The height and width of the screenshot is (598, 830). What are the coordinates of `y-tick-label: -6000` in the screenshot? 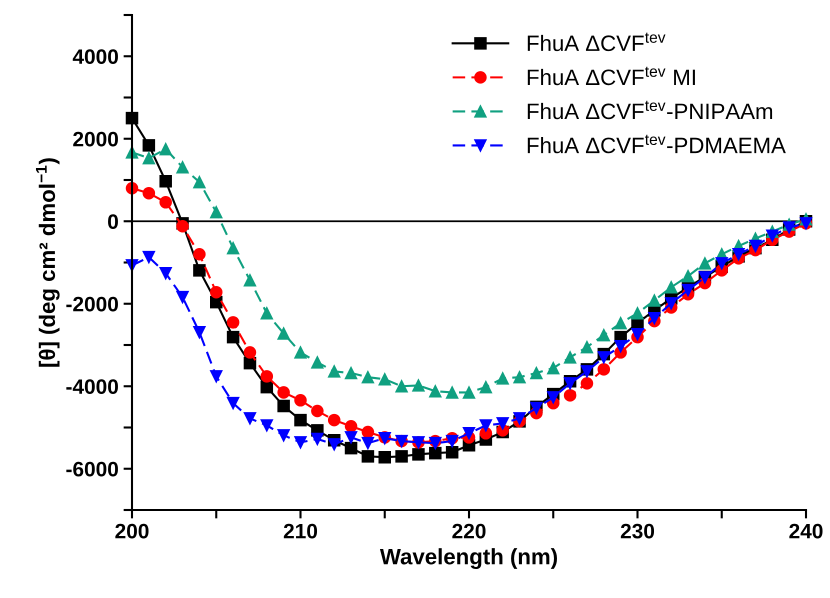 It's located at (92, 469).